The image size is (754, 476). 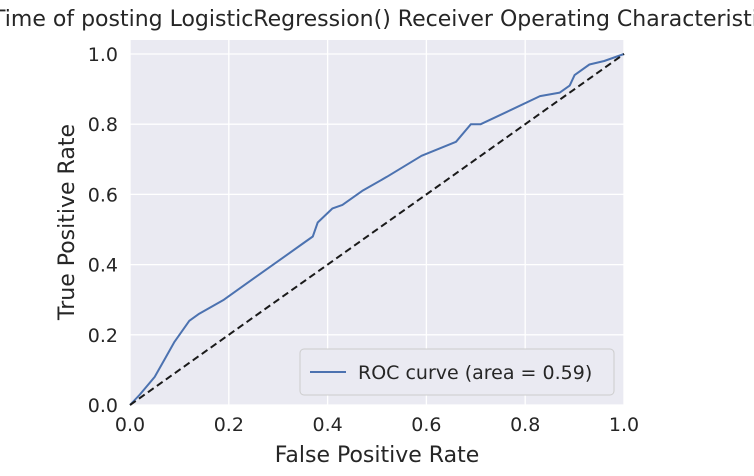 What do you see at coordinates (103, 125) in the screenshot?
I see `y-tick-label: 0.8` at bounding box center [103, 125].